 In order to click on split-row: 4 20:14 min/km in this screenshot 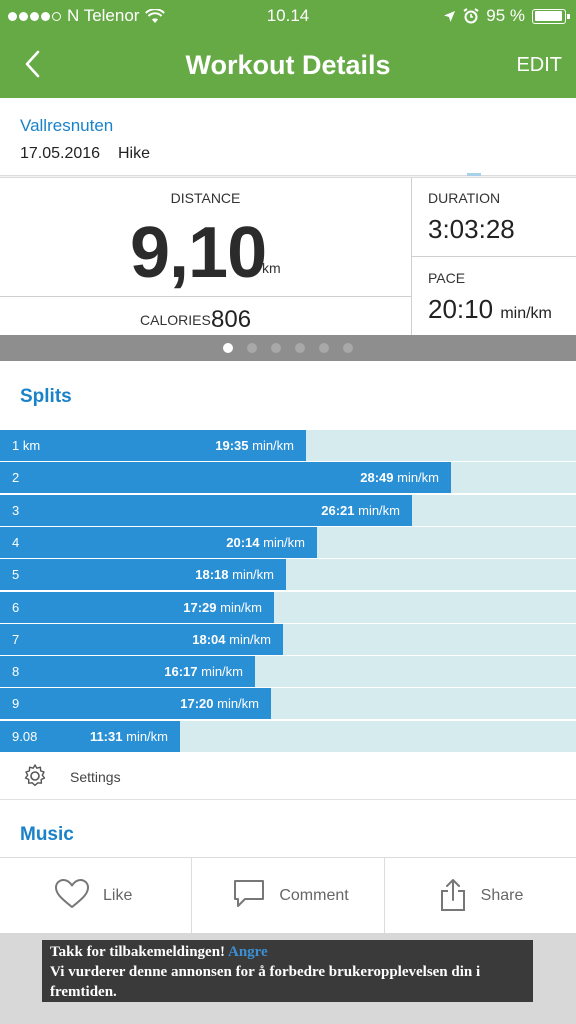, I will do `click(288, 542)`.